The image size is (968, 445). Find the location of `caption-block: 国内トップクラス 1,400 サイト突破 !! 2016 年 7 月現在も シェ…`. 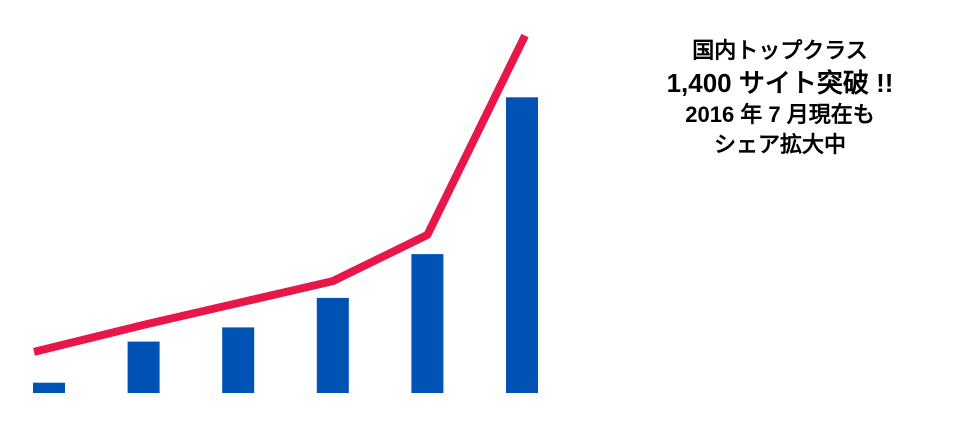

caption-block: 国内トップクラス 1,400 サイト突破 !! 2016 年 7 月現在も シェ… is located at coordinates (780, 98).